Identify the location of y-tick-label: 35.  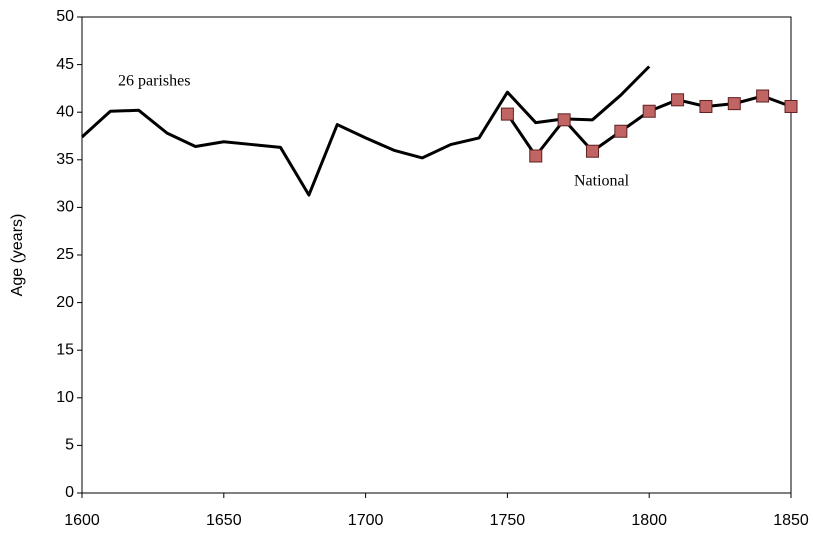
(65, 159).